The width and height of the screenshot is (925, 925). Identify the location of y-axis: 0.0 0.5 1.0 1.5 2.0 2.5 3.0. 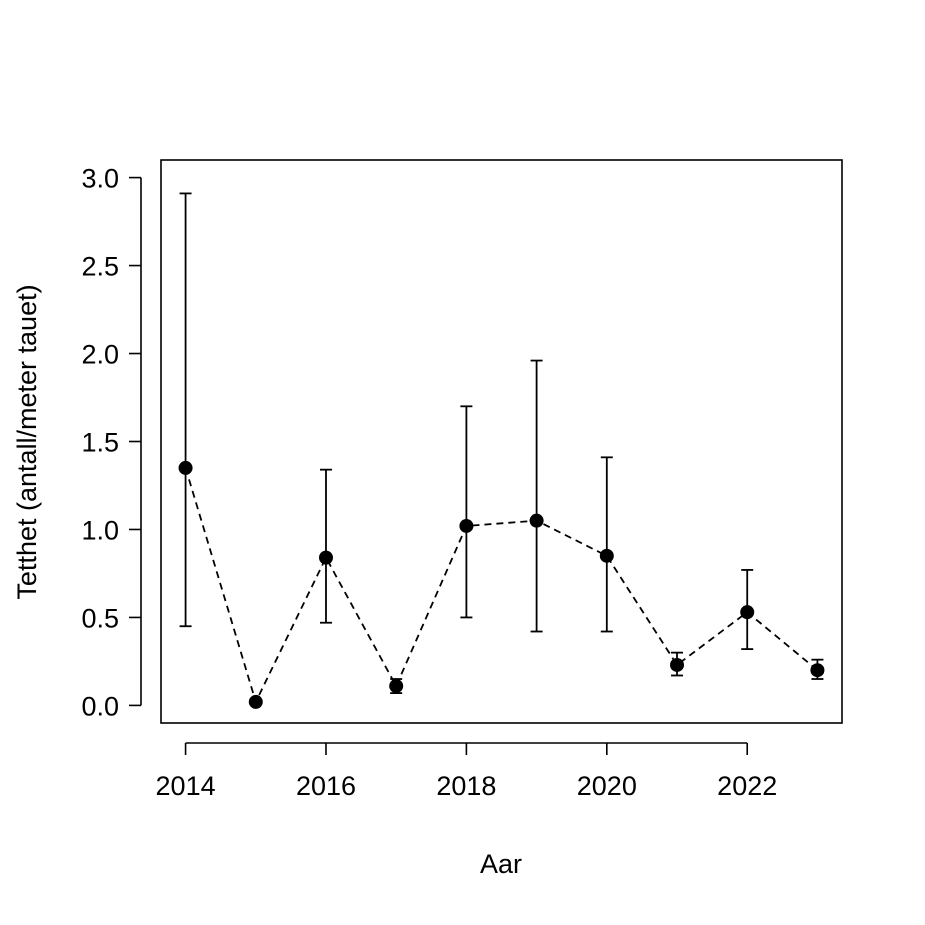
(111, 442).